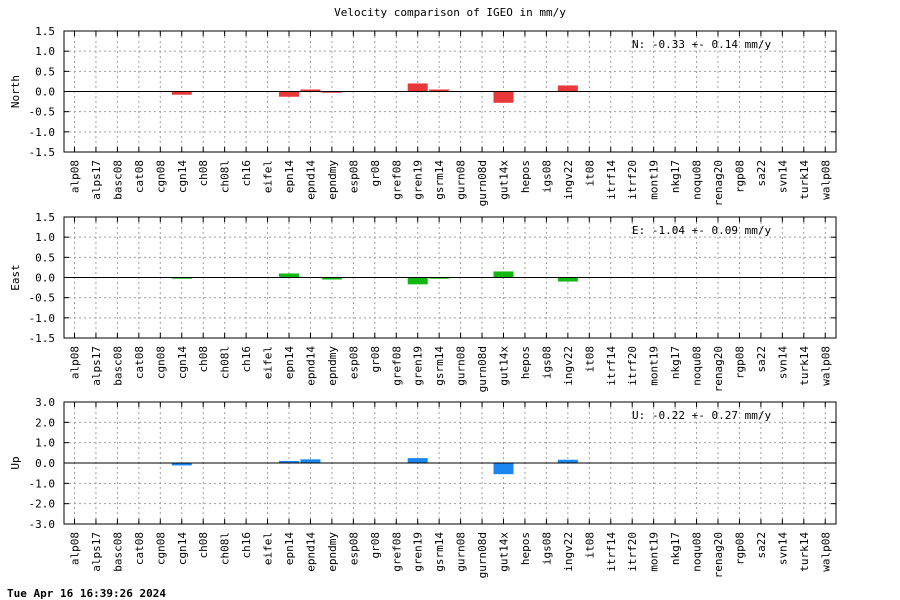 The height and width of the screenshot is (600, 900). What do you see at coordinates (160, 548) in the screenshot?
I see `x-tick-label: cgn08` at bounding box center [160, 548].